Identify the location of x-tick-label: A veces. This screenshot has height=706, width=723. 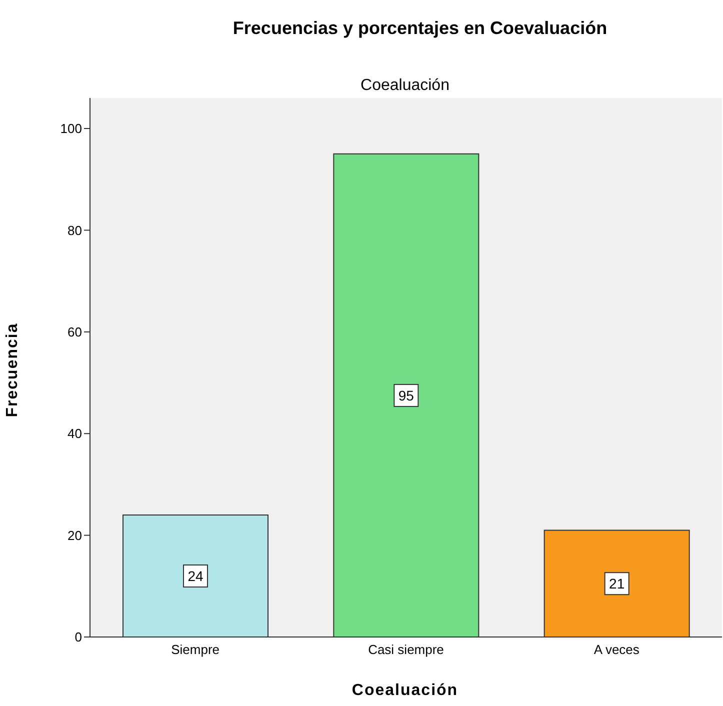
(617, 650).